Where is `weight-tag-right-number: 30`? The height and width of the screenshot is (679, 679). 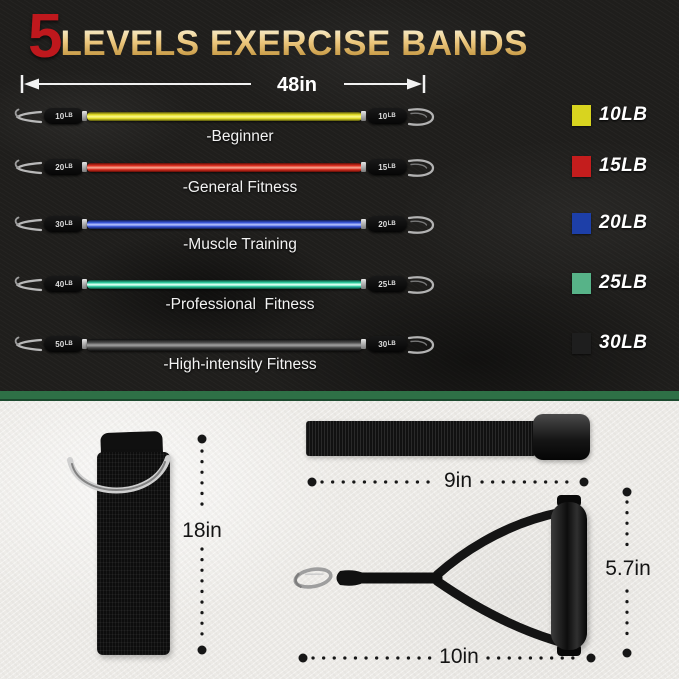 weight-tag-right-number: 30 is located at coordinates (383, 344).